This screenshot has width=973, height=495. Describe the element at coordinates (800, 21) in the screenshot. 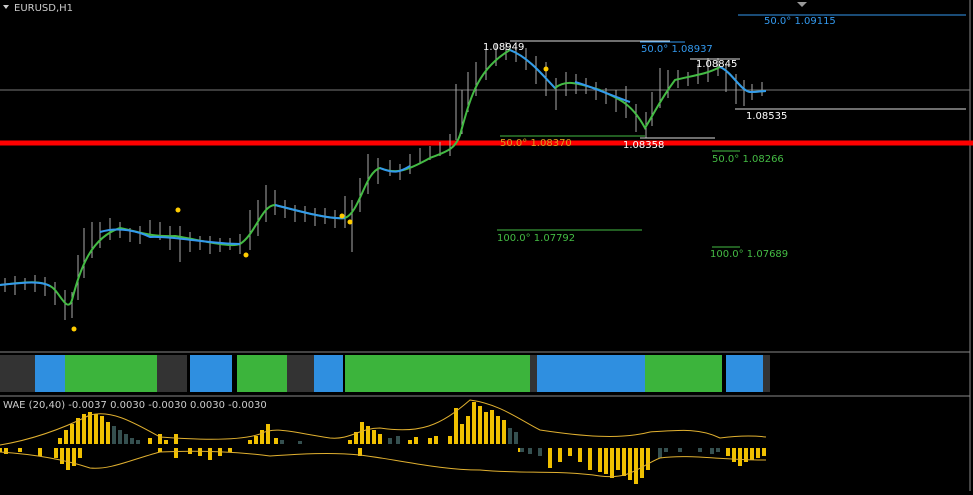

I see `fibo-label: 50.0° 1.09115` at that location.